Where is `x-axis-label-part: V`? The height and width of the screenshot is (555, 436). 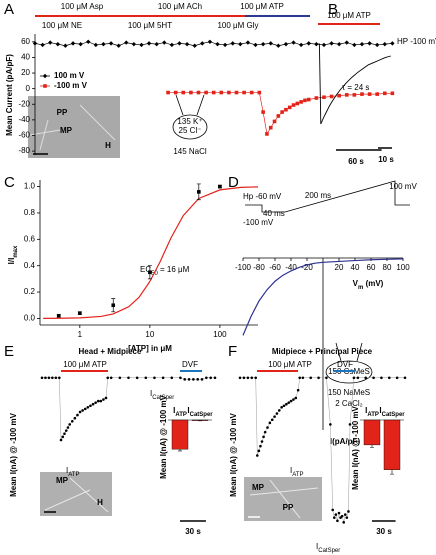 x-axis-label-part: V is located at coordinates (356, 283).